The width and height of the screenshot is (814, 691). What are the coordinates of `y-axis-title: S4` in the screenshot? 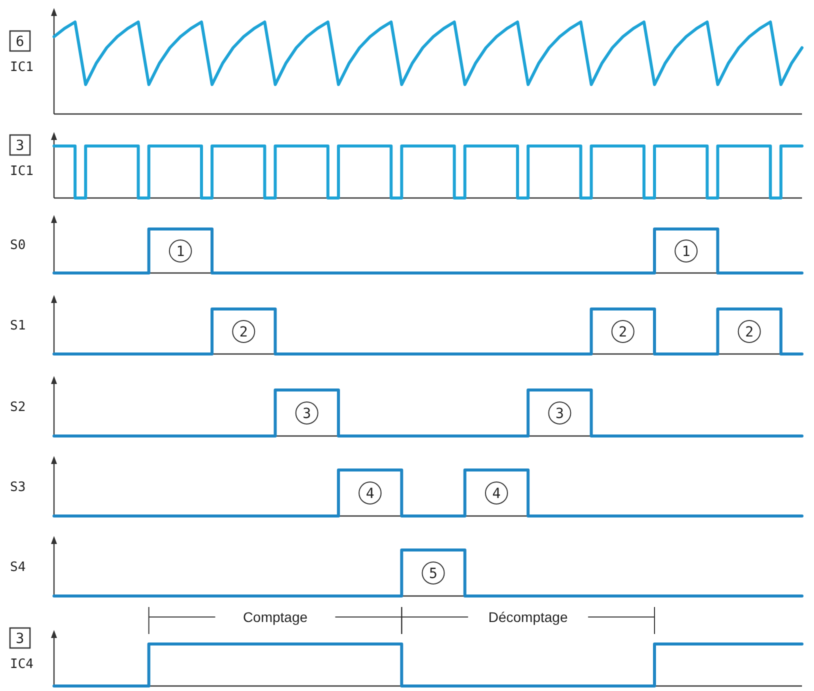 It's located at (18, 567).